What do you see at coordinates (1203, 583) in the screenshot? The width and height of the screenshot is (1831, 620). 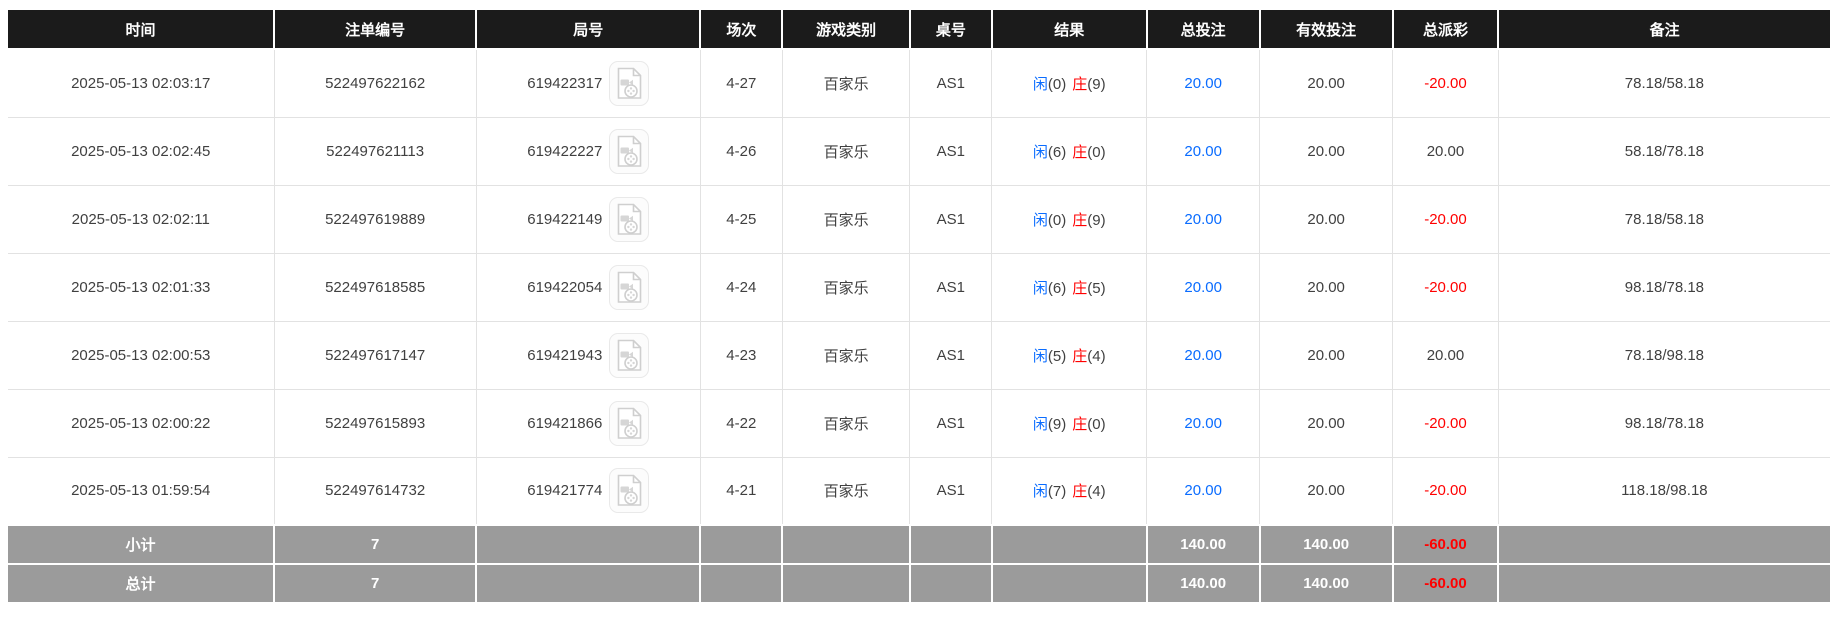 I see `grand-total-total-bet: 140.00` at bounding box center [1203, 583].